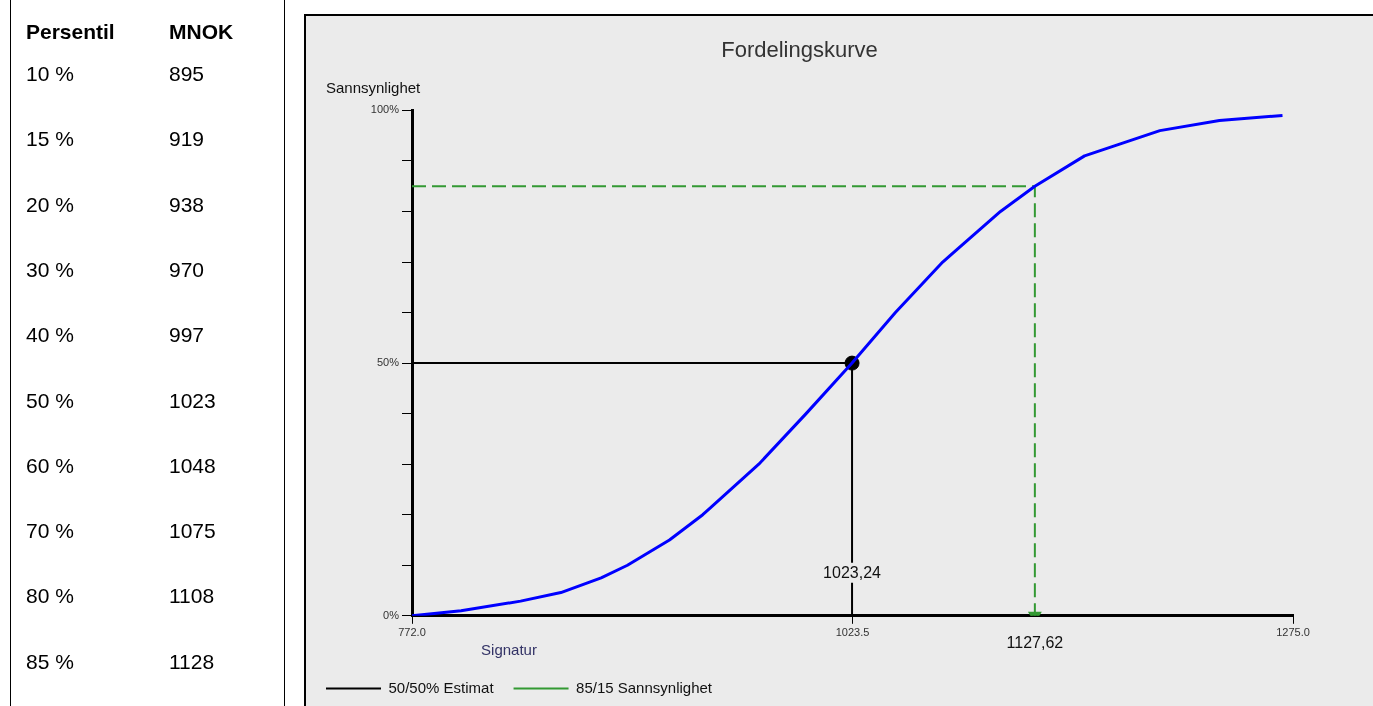 Image resolution: width=1373 pixels, height=706 pixels. I want to click on text: 997, so click(187, 335).